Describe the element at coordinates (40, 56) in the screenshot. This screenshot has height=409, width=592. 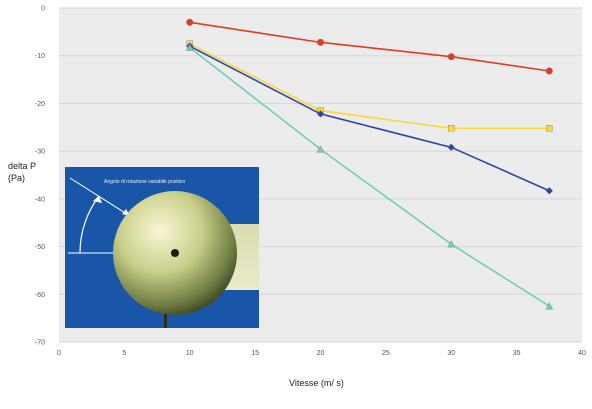
I see `y-tick-label: -10` at that location.